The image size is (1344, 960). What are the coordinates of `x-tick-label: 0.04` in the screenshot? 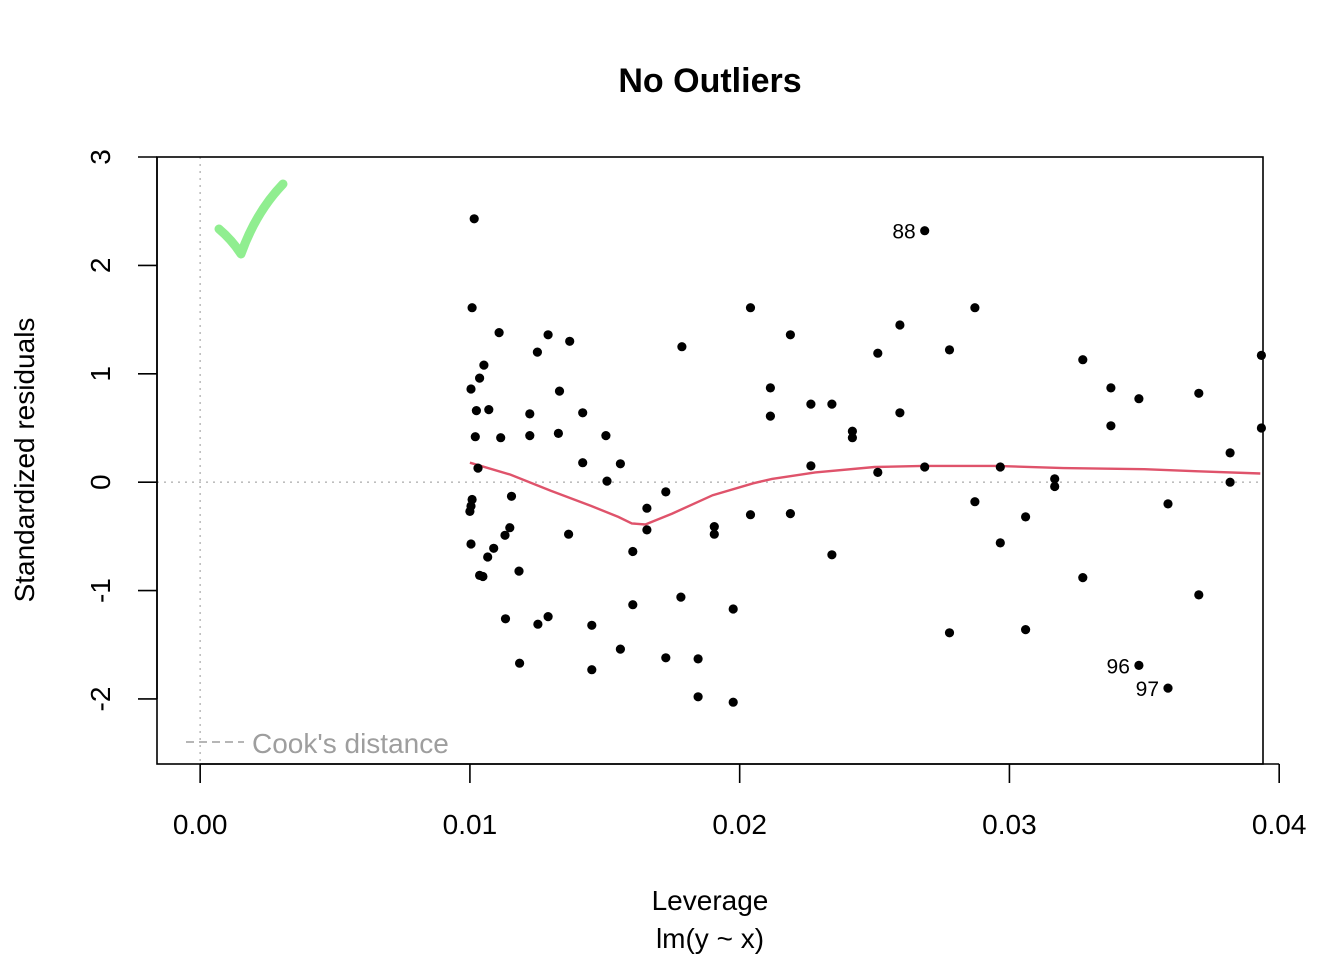 It's located at (1279, 824).